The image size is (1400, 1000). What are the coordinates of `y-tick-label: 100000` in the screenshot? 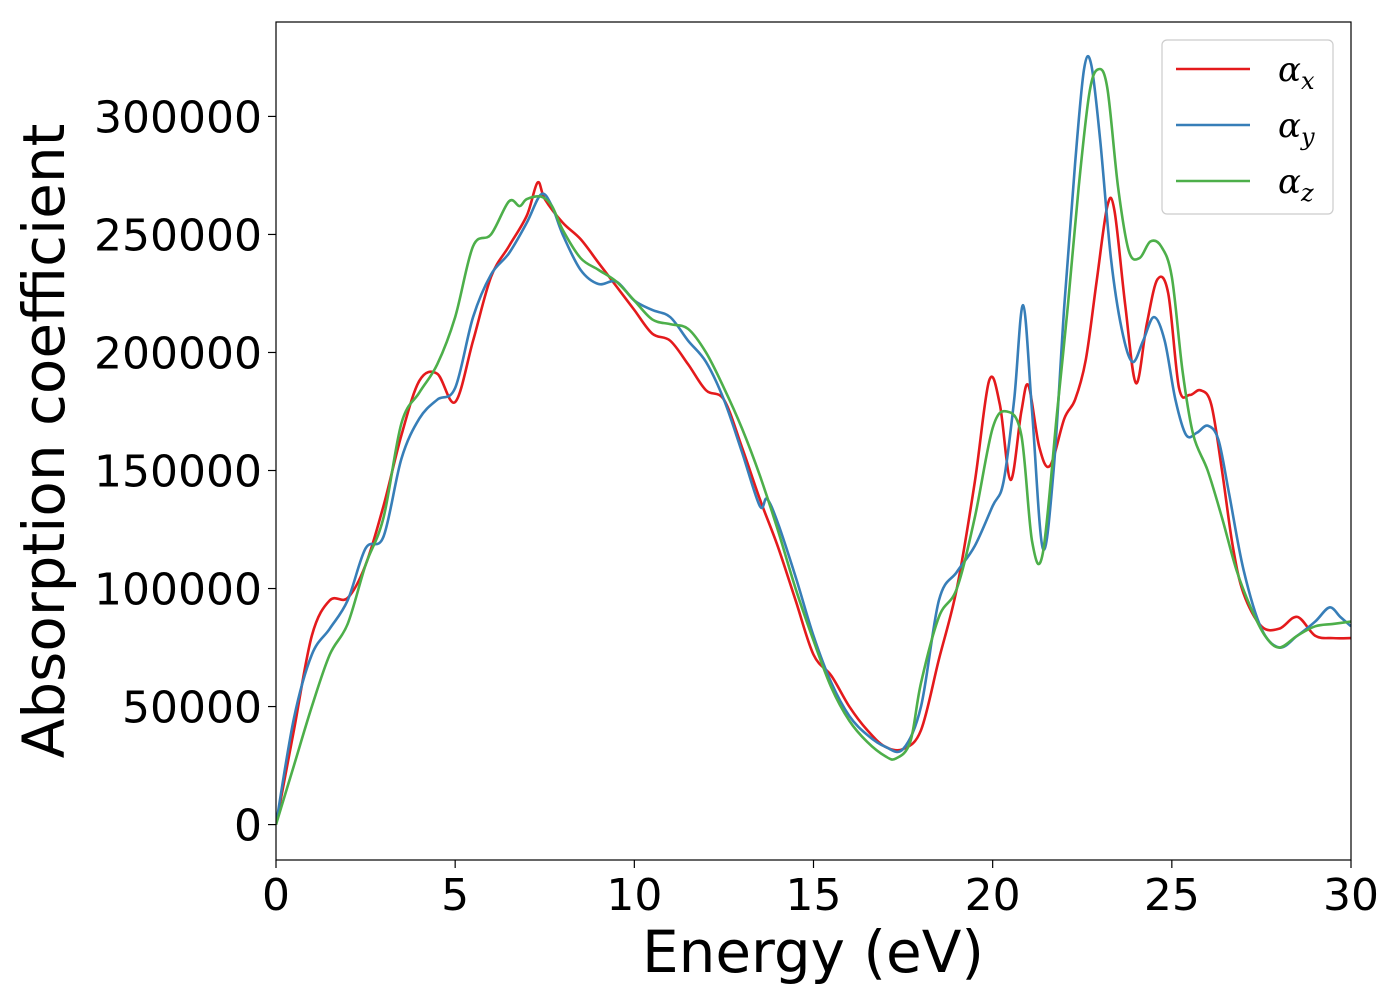 It's located at (178, 590).